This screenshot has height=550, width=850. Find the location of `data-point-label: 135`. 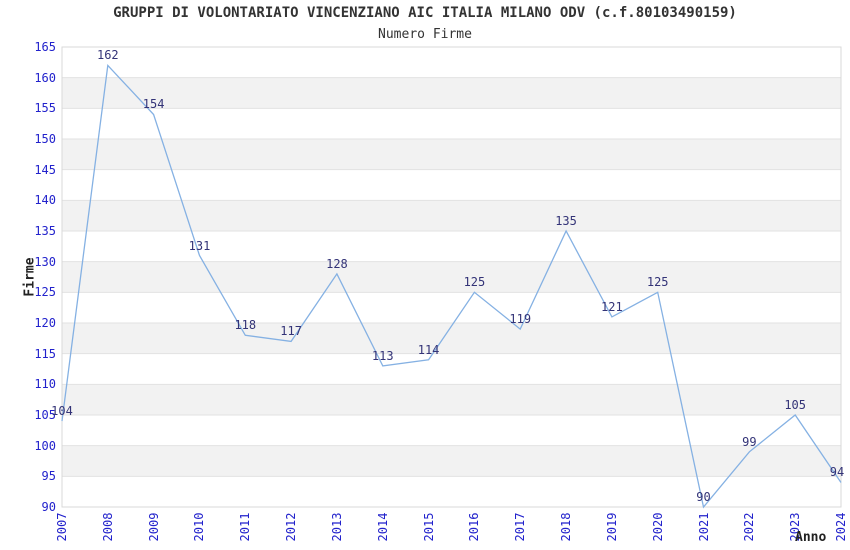

data-point-label: 135 is located at coordinates (566, 221).